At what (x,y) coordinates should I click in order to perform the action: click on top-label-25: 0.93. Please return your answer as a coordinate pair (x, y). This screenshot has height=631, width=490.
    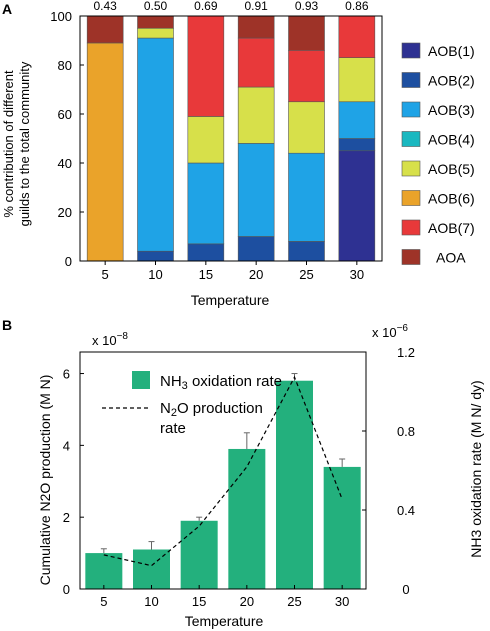
    Looking at the image, I should click on (307, 6).